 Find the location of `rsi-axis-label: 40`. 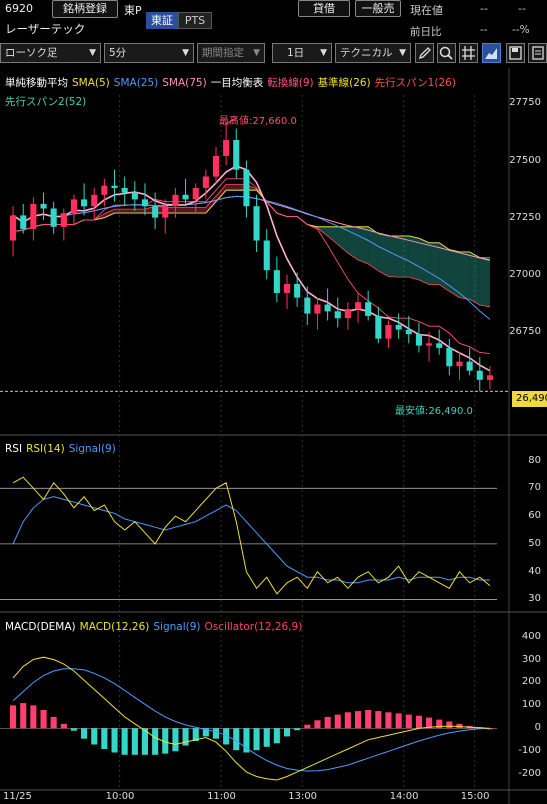

rsi-axis-label: 40 is located at coordinates (534, 571).